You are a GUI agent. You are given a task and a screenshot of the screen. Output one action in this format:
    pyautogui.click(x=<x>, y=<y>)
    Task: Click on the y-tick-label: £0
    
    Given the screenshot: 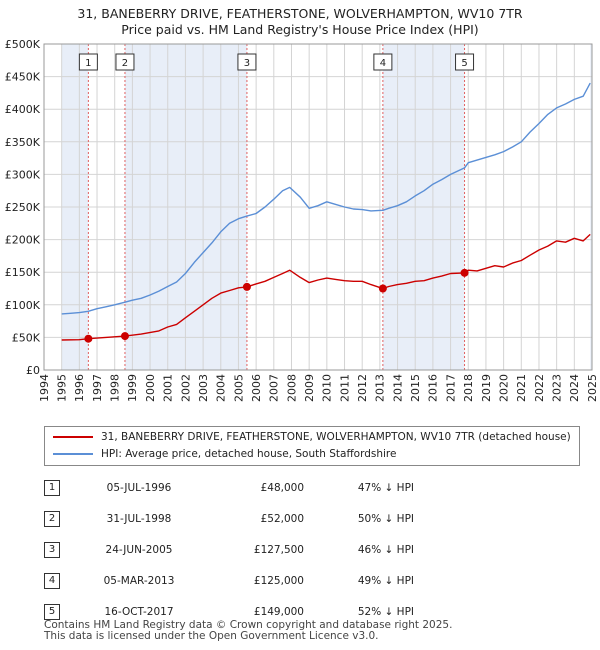 What is the action you would take?
    pyautogui.click(x=33, y=370)
    